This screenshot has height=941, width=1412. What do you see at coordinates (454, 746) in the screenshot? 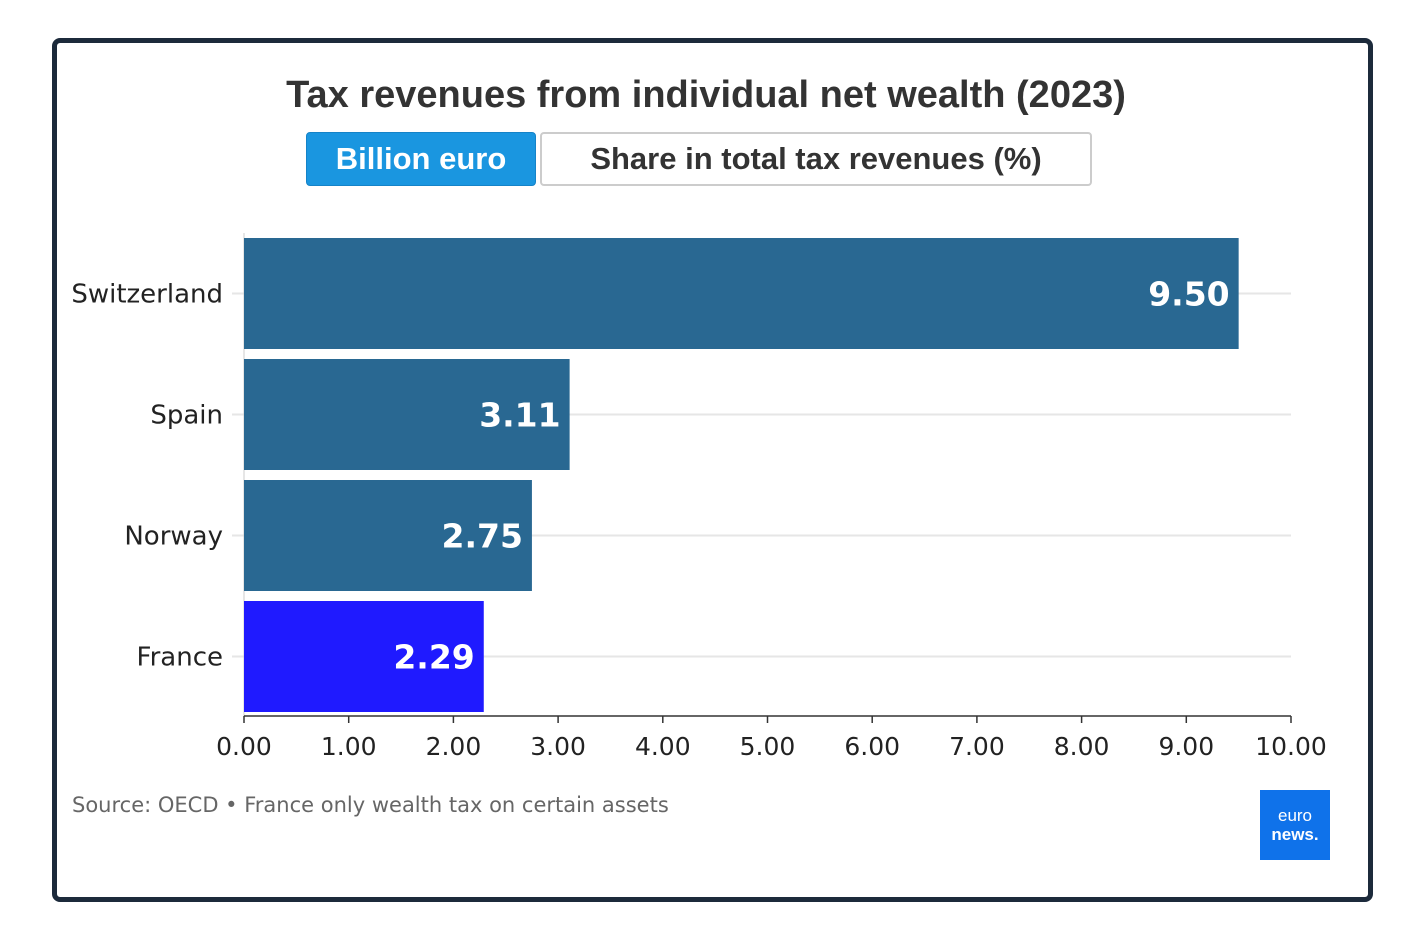
I see `x-tick-label: 2.00` at bounding box center [454, 746].